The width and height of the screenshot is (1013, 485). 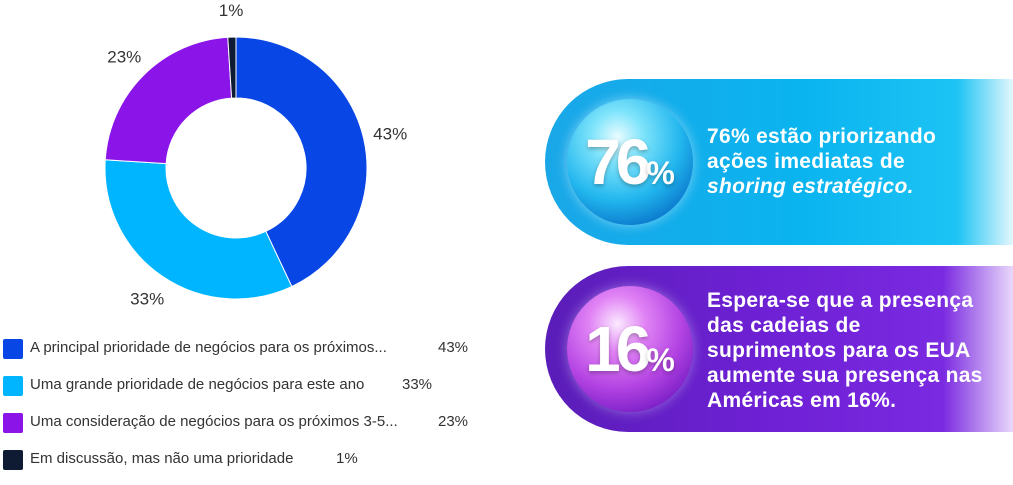 What do you see at coordinates (802, 400) in the screenshot?
I see `stat-text-line: Américas em 16%.` at bounding box center [802, 400].